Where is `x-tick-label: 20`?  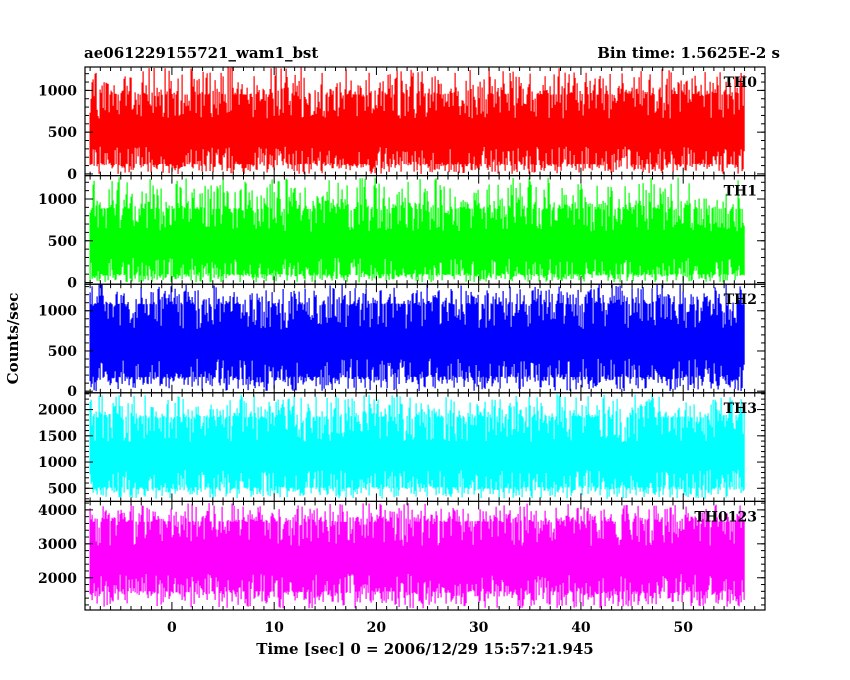 x-tick-label: 20 is located at coordinates (377, 628).